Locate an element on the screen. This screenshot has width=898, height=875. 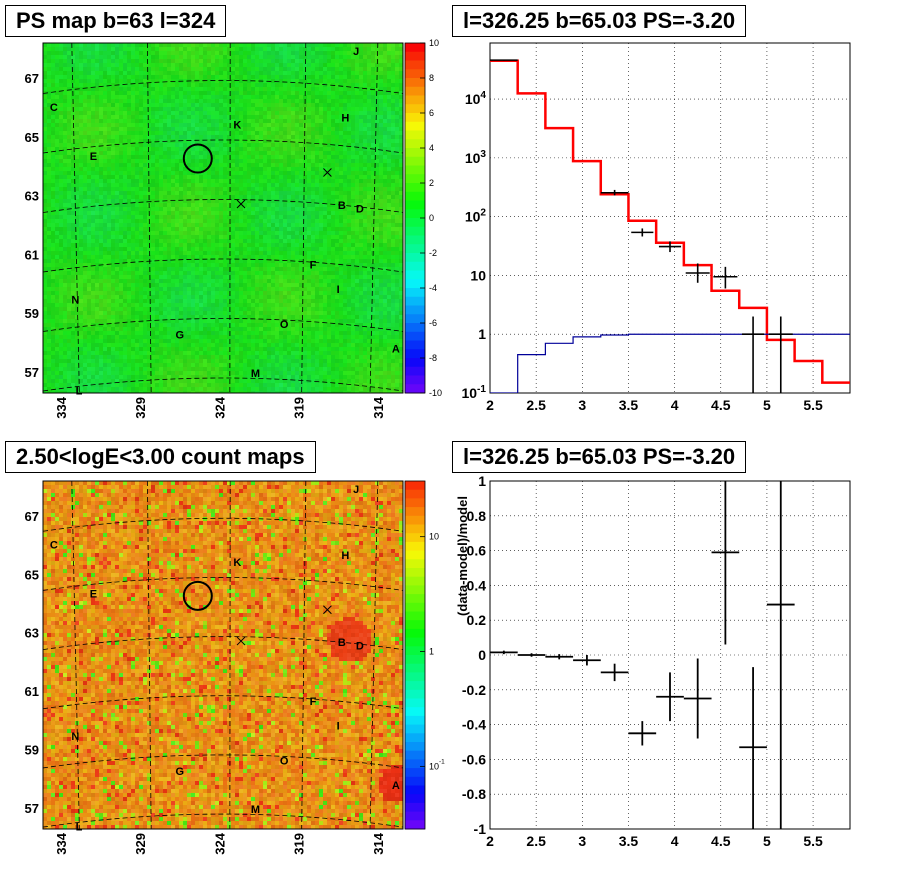
x-tick-label: 3 is located at coordinates (582, 405).